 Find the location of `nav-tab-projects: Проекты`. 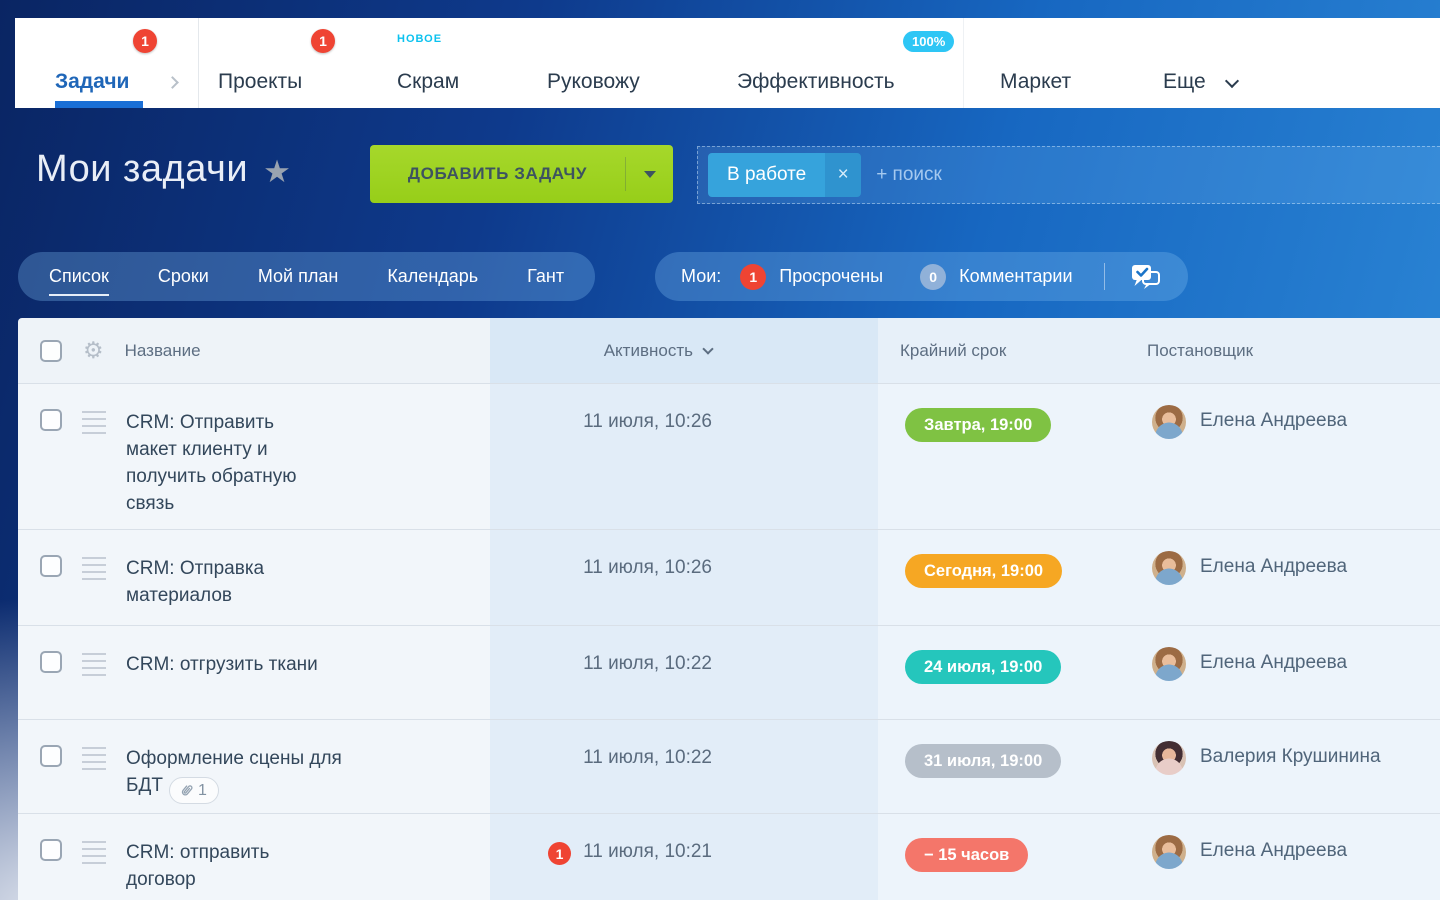

nav-tab-projects: Проекты is located at coordinates (260, 81).